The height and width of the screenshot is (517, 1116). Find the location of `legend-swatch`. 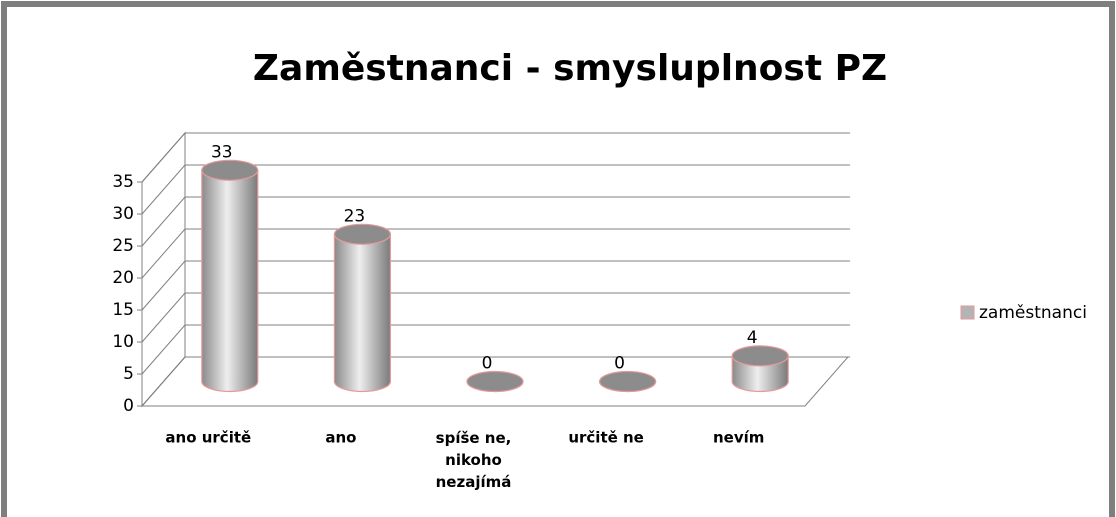

legend-swatch is located at coordinates (967, 312).